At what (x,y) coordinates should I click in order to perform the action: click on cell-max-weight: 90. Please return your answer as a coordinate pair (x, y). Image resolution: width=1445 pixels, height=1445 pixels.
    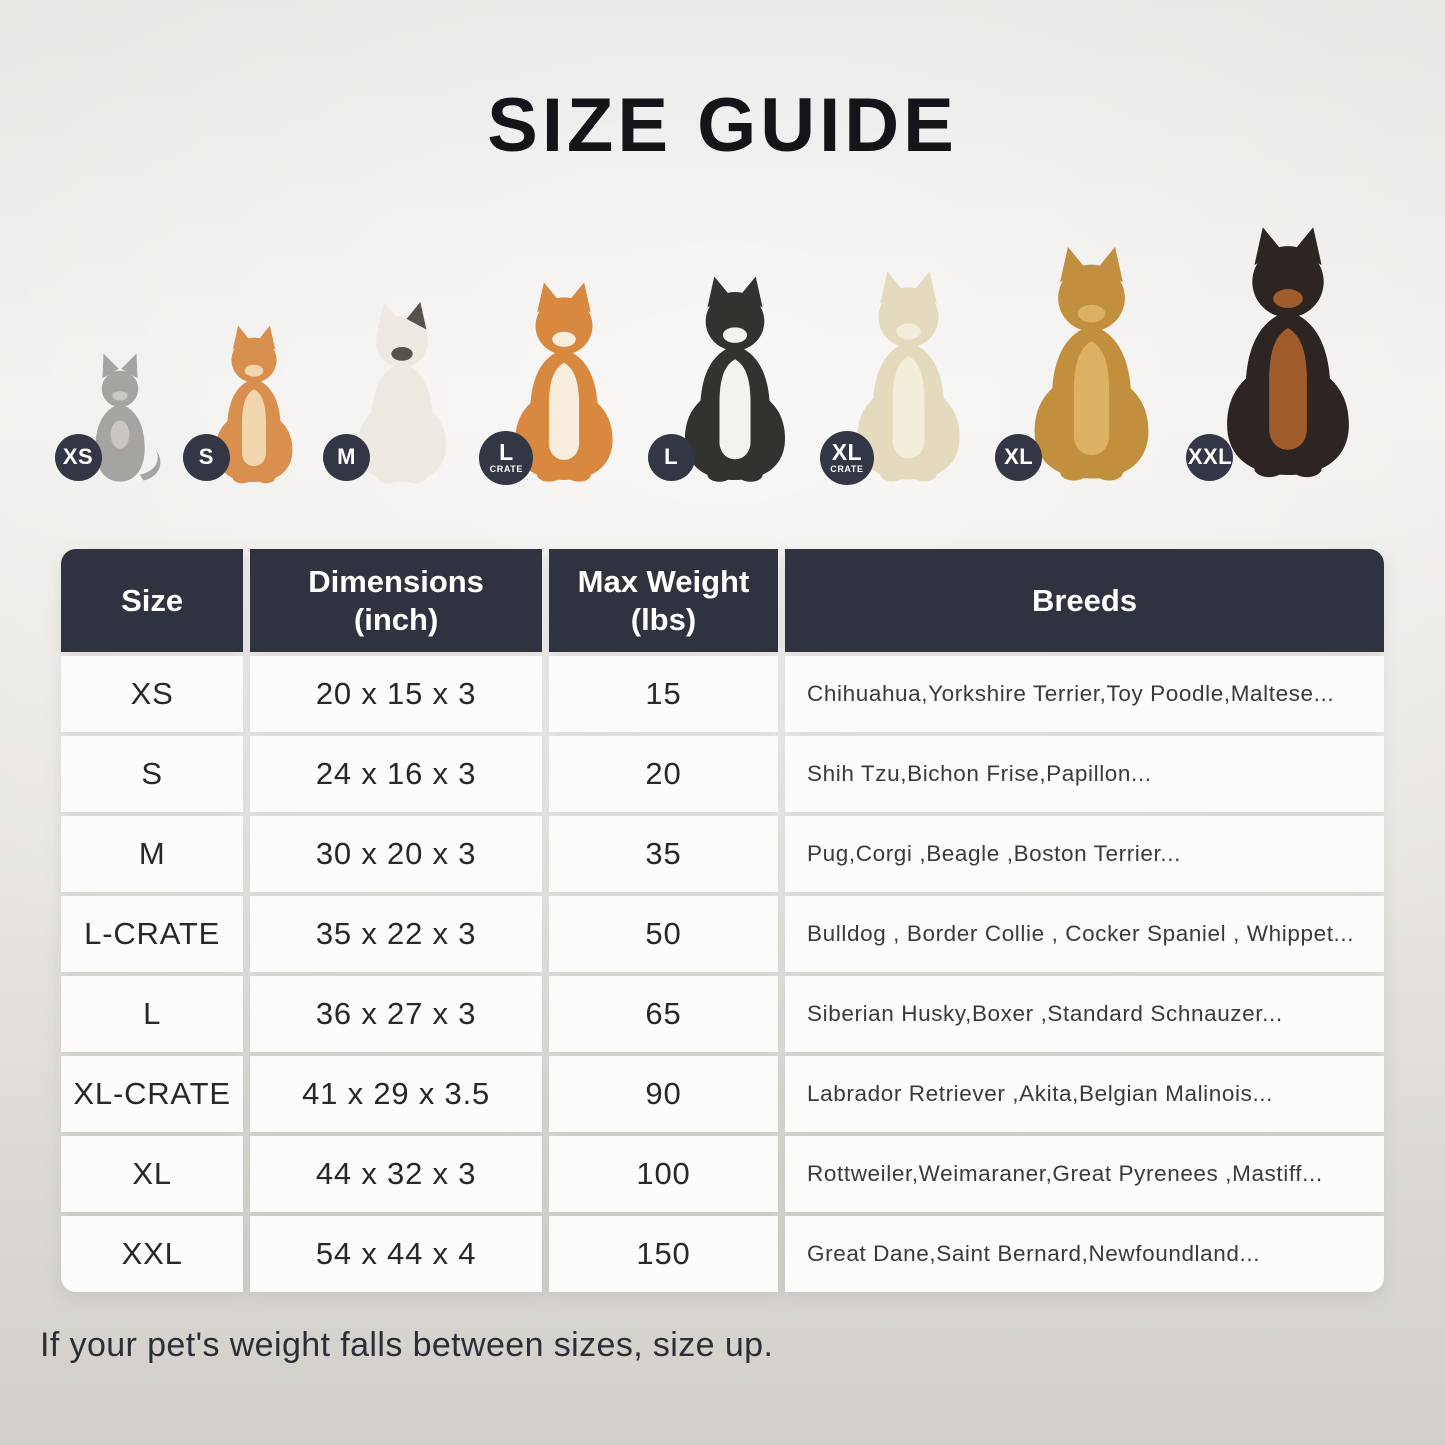
    Looking at the image, I should click on (663, 1094).